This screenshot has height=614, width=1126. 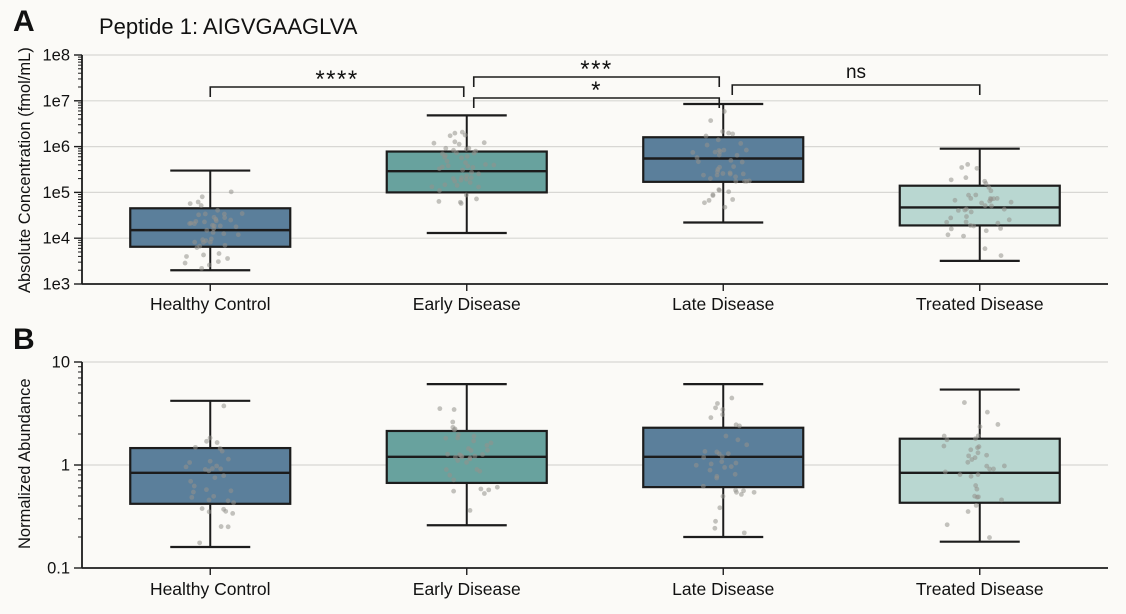 I want to click on significance-label: ****, so click(x=336, y=79).